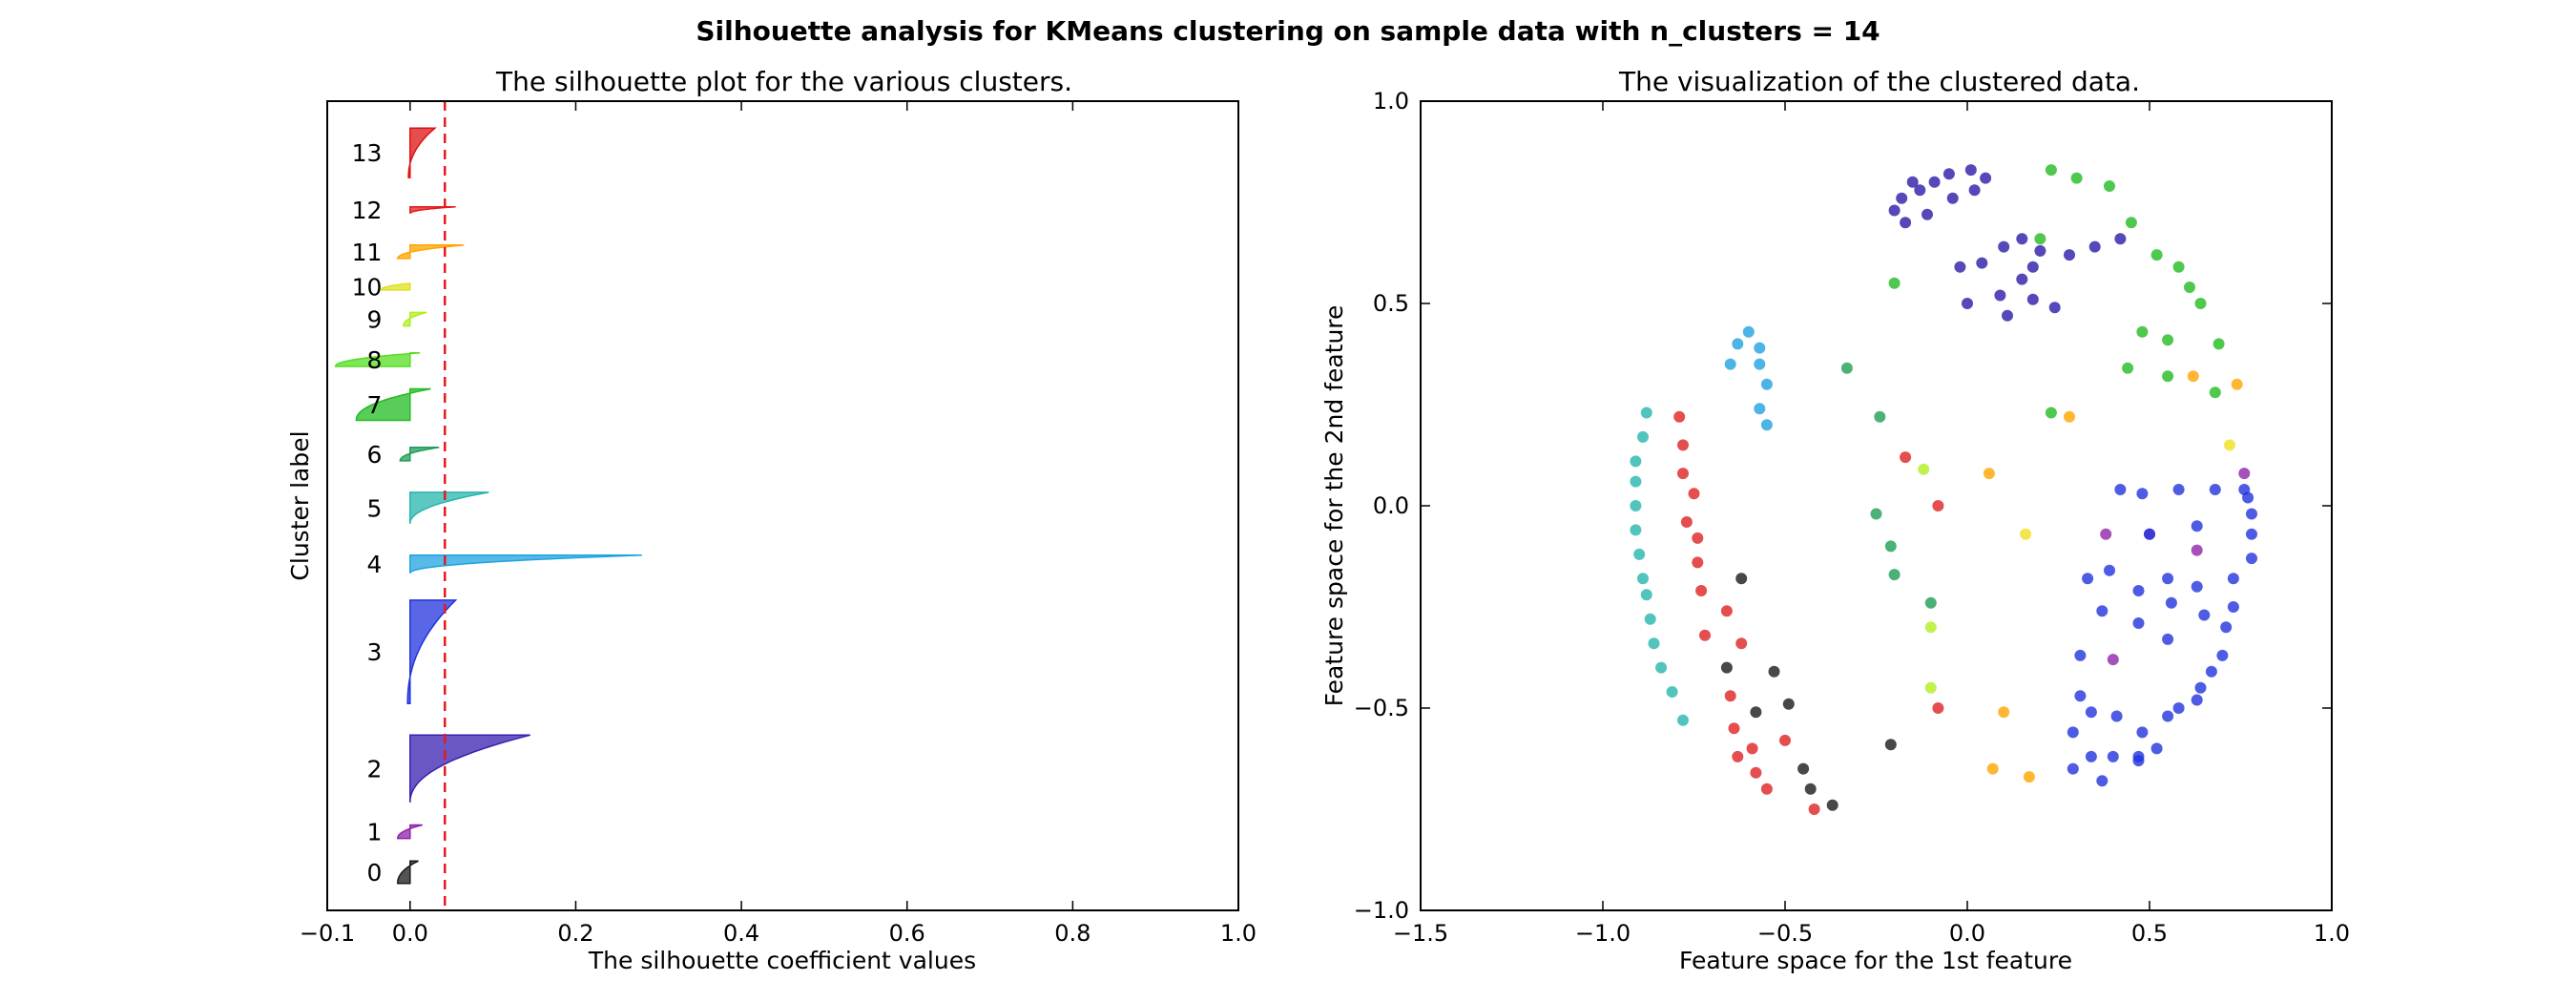 The image size is (2576, 1002). I want to click on cluster-label-8: 8, so click(375, 360).